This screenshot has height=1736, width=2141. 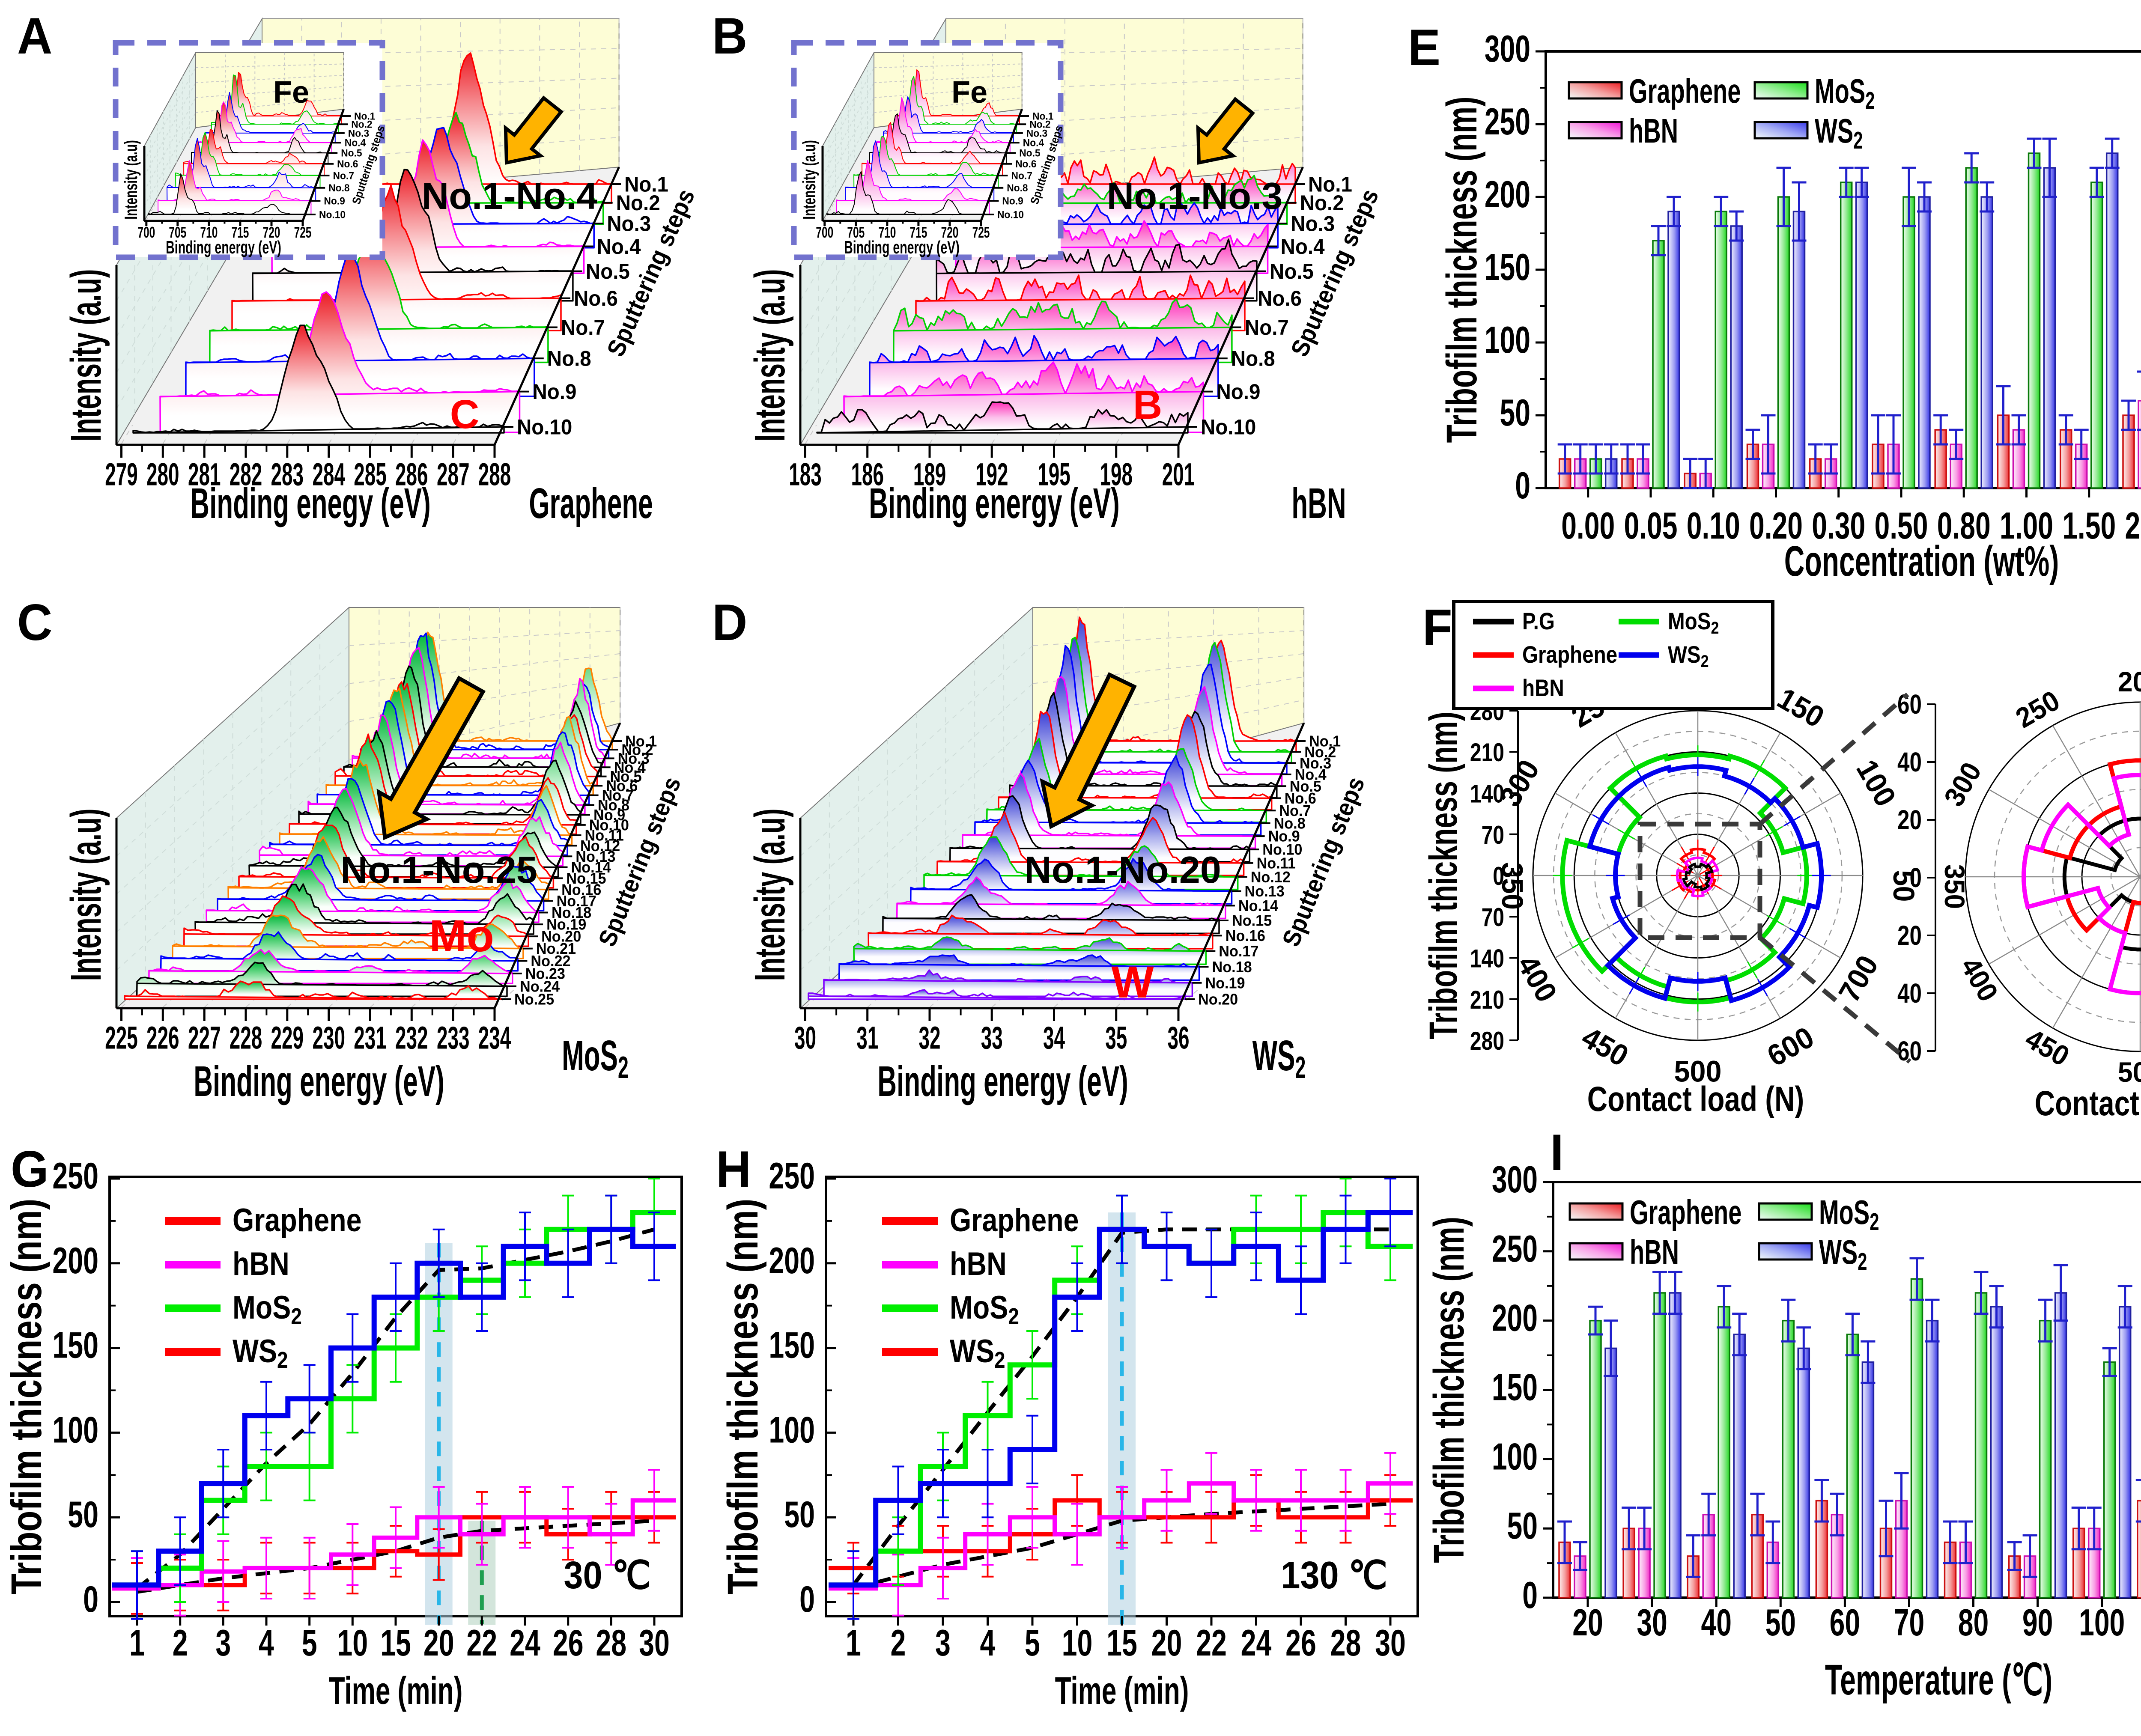 What do you see at coordinates (992, 1038) in the screenshot?
I see `svg-text: 33` at bounding box center [992, 1038].